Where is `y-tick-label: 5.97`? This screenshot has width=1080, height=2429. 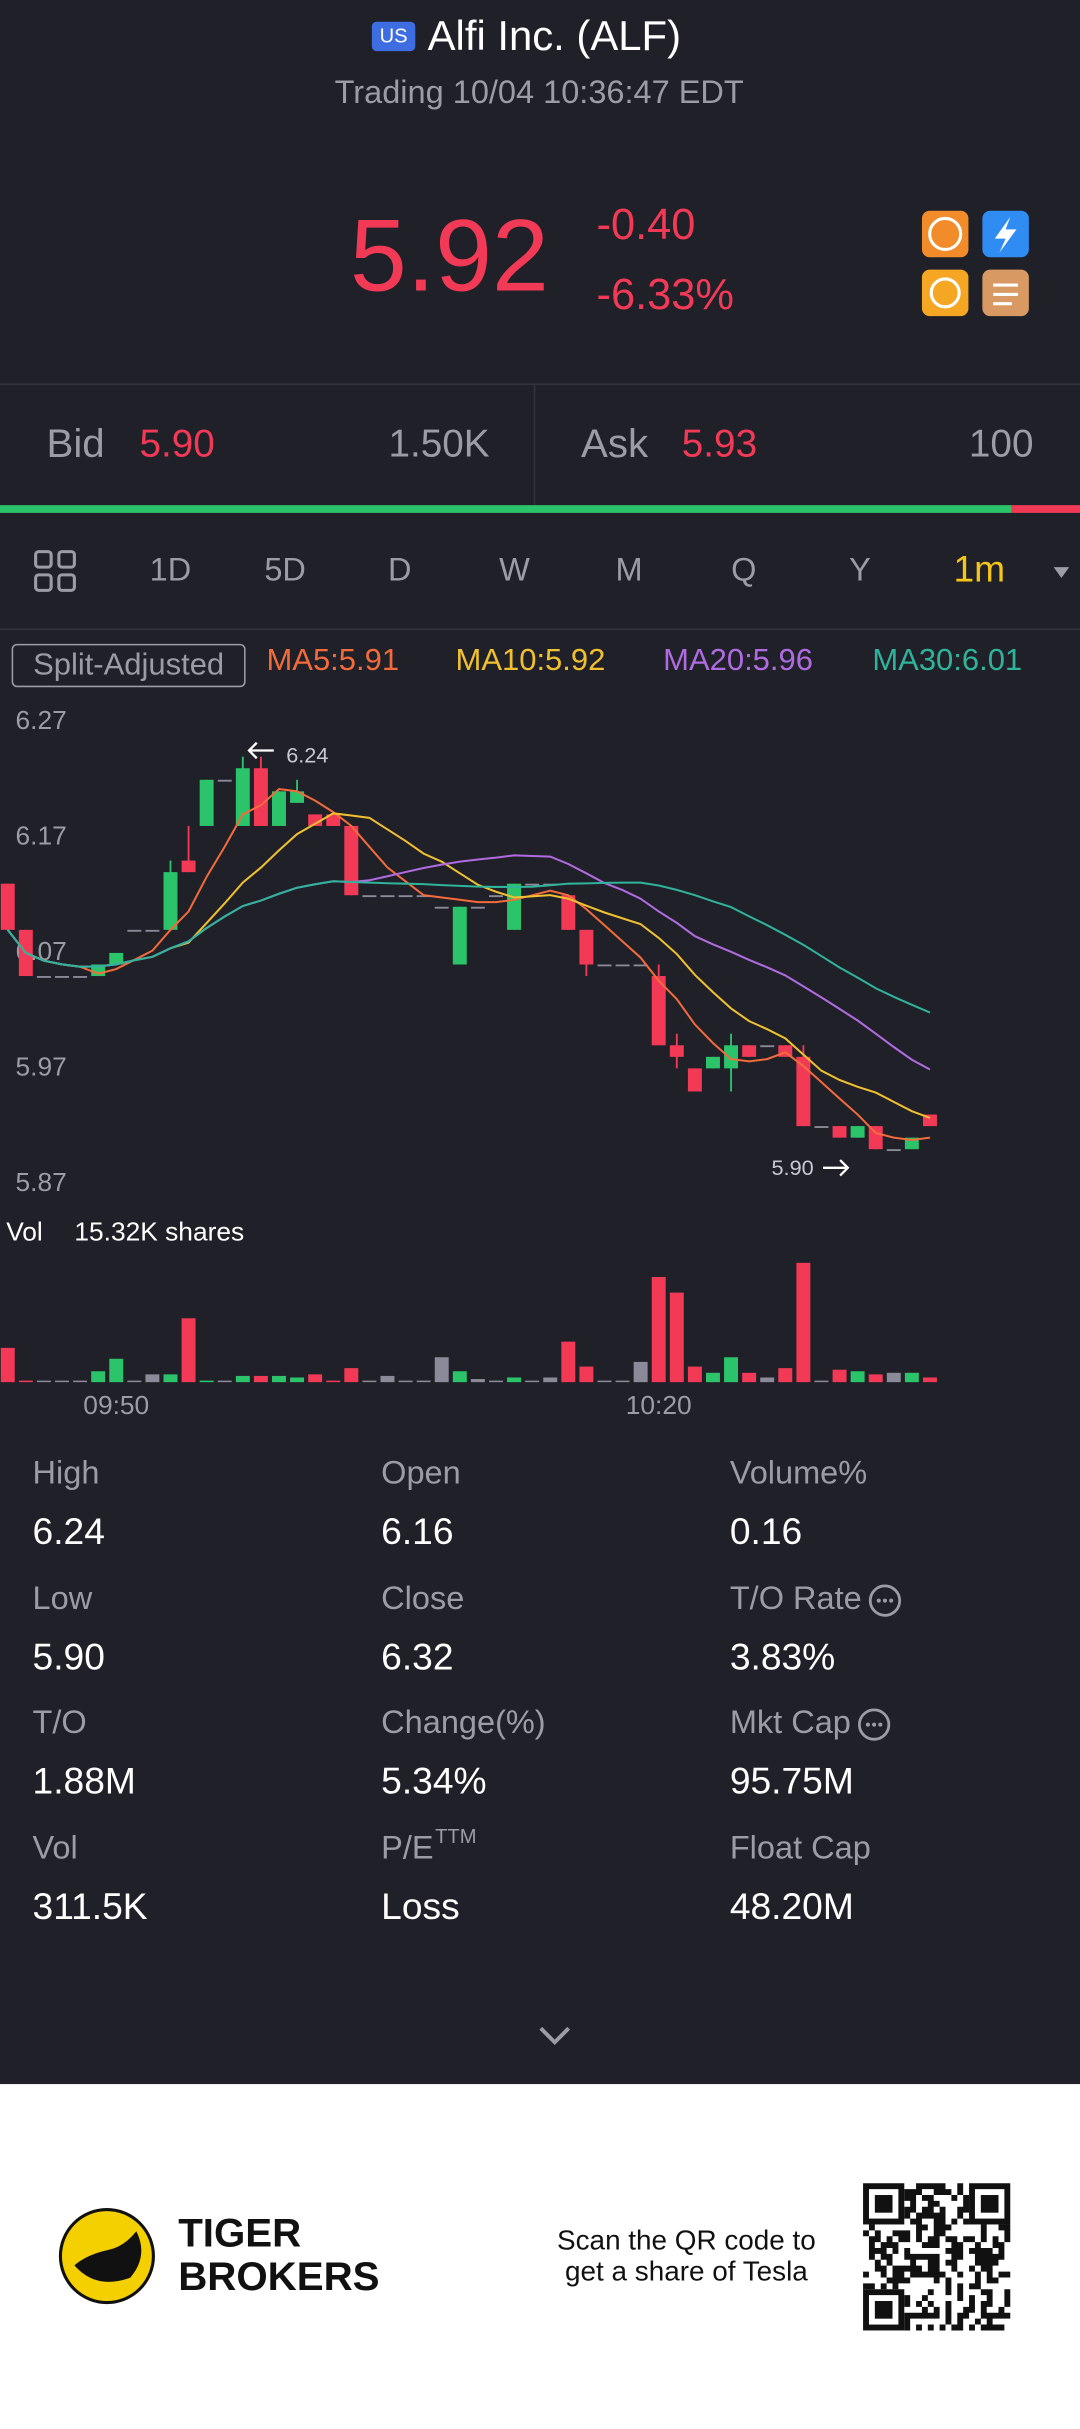
y-tick-label: 5.97 is located at coordinates (40, 1066).